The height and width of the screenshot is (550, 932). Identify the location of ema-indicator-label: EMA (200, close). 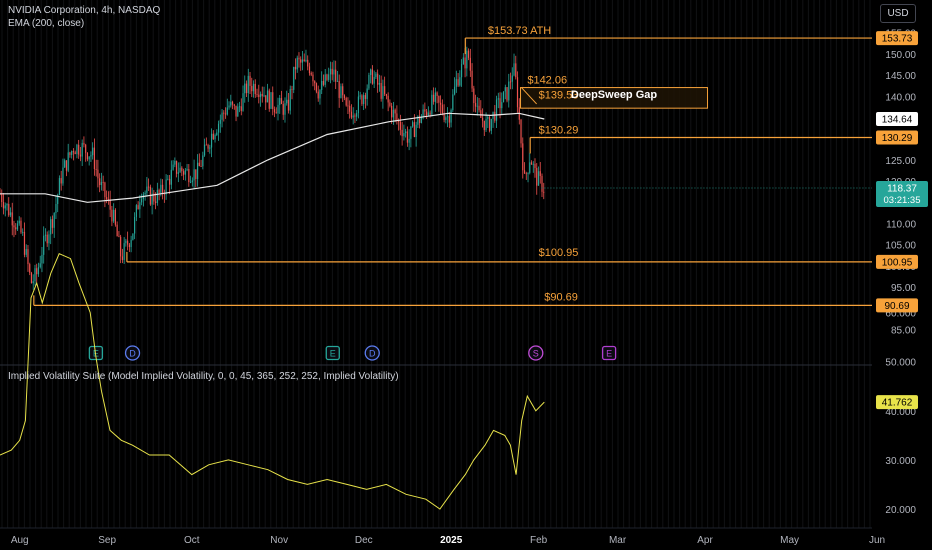
(46, 23).